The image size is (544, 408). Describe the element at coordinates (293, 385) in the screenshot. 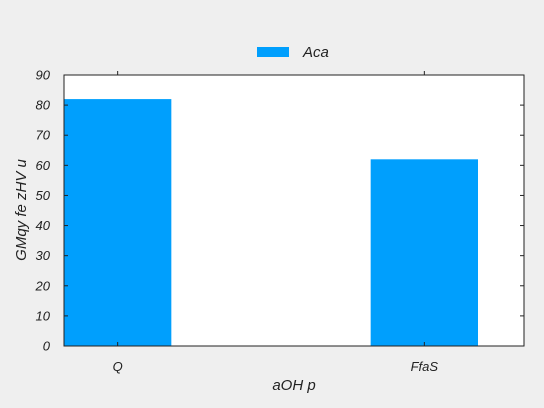

I see `x-axis-label: aOH p` at that location.